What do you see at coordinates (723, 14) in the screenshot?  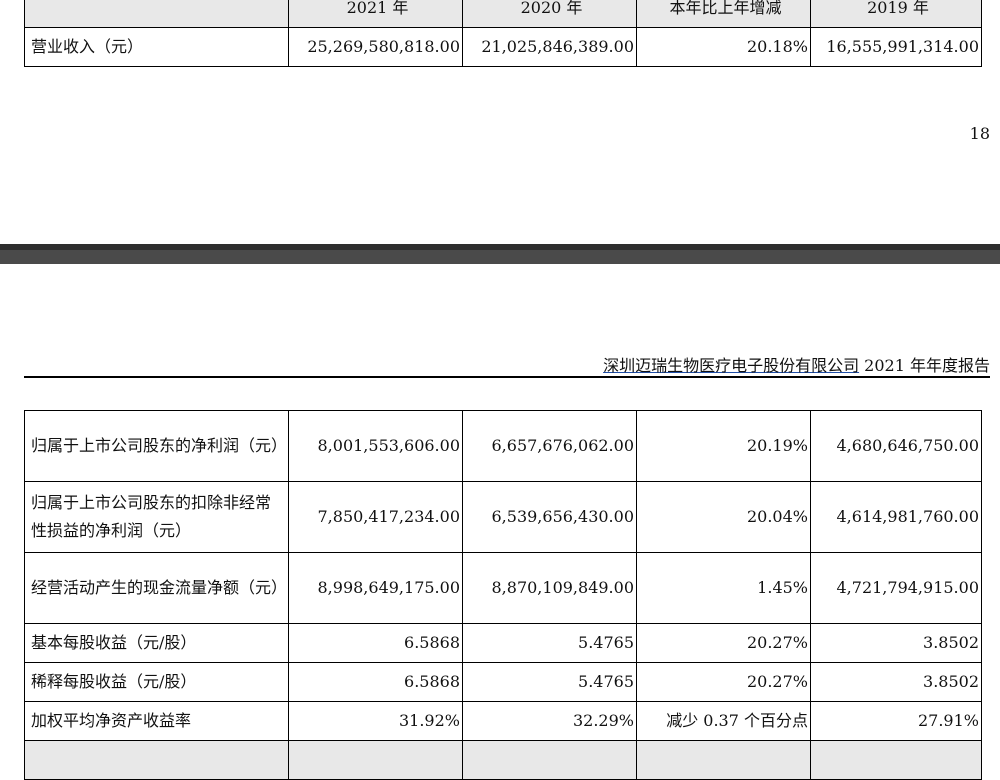 I see `header-yoy-change: 本年比上年增减` at bounding box center [723, 14].